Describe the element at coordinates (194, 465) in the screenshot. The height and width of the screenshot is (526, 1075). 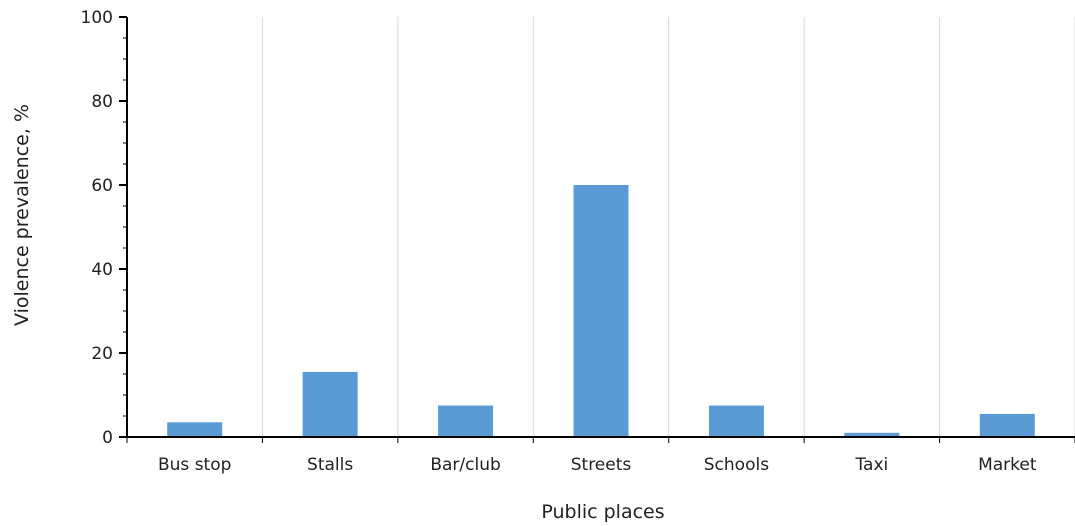
I see `x-tick-label: Bus stop` at that location.